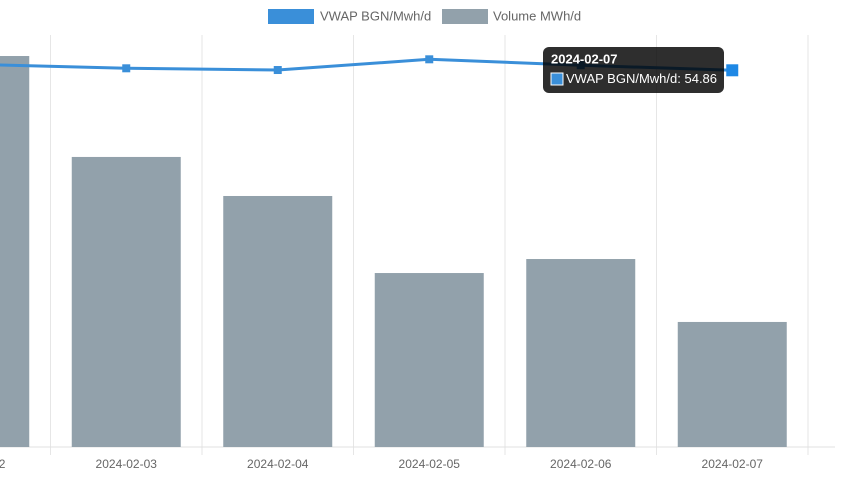  I want to click on x-tick-label: 2024-02-07, so click(733, 464).